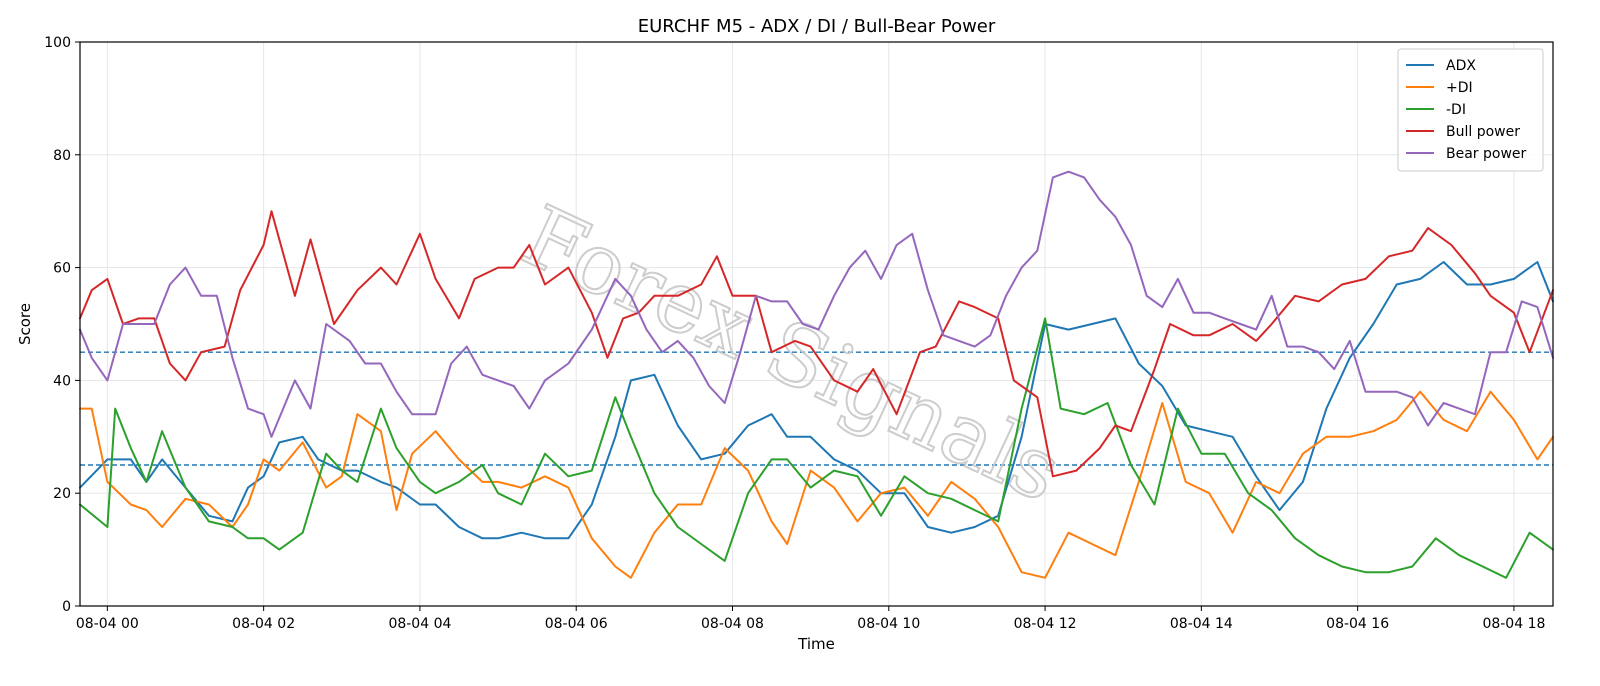 The height and width of the screenshot is (686, 1600). I want to click on y-tick-label: 20, so click(62, 494).